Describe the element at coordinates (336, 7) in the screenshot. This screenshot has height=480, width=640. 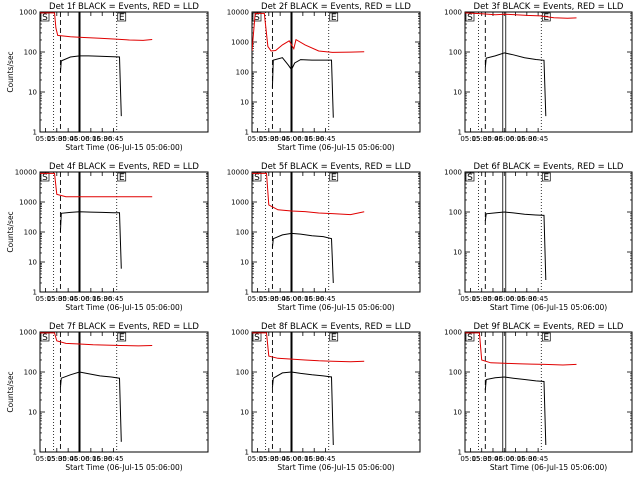
I see `panel-title: Det 2f BLACK = Events, RED = LLD` at that location.